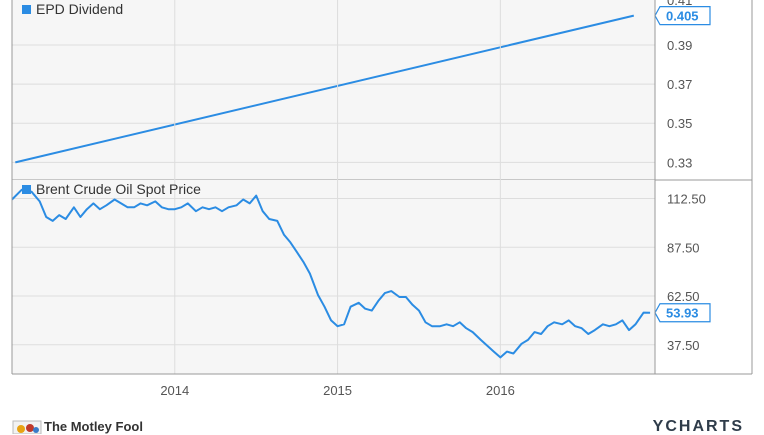  What do you see at coordinates (679, 4) in the screenshot?
I see `y-tick-label-partial: 0.41` at bounding box center [679, 4].